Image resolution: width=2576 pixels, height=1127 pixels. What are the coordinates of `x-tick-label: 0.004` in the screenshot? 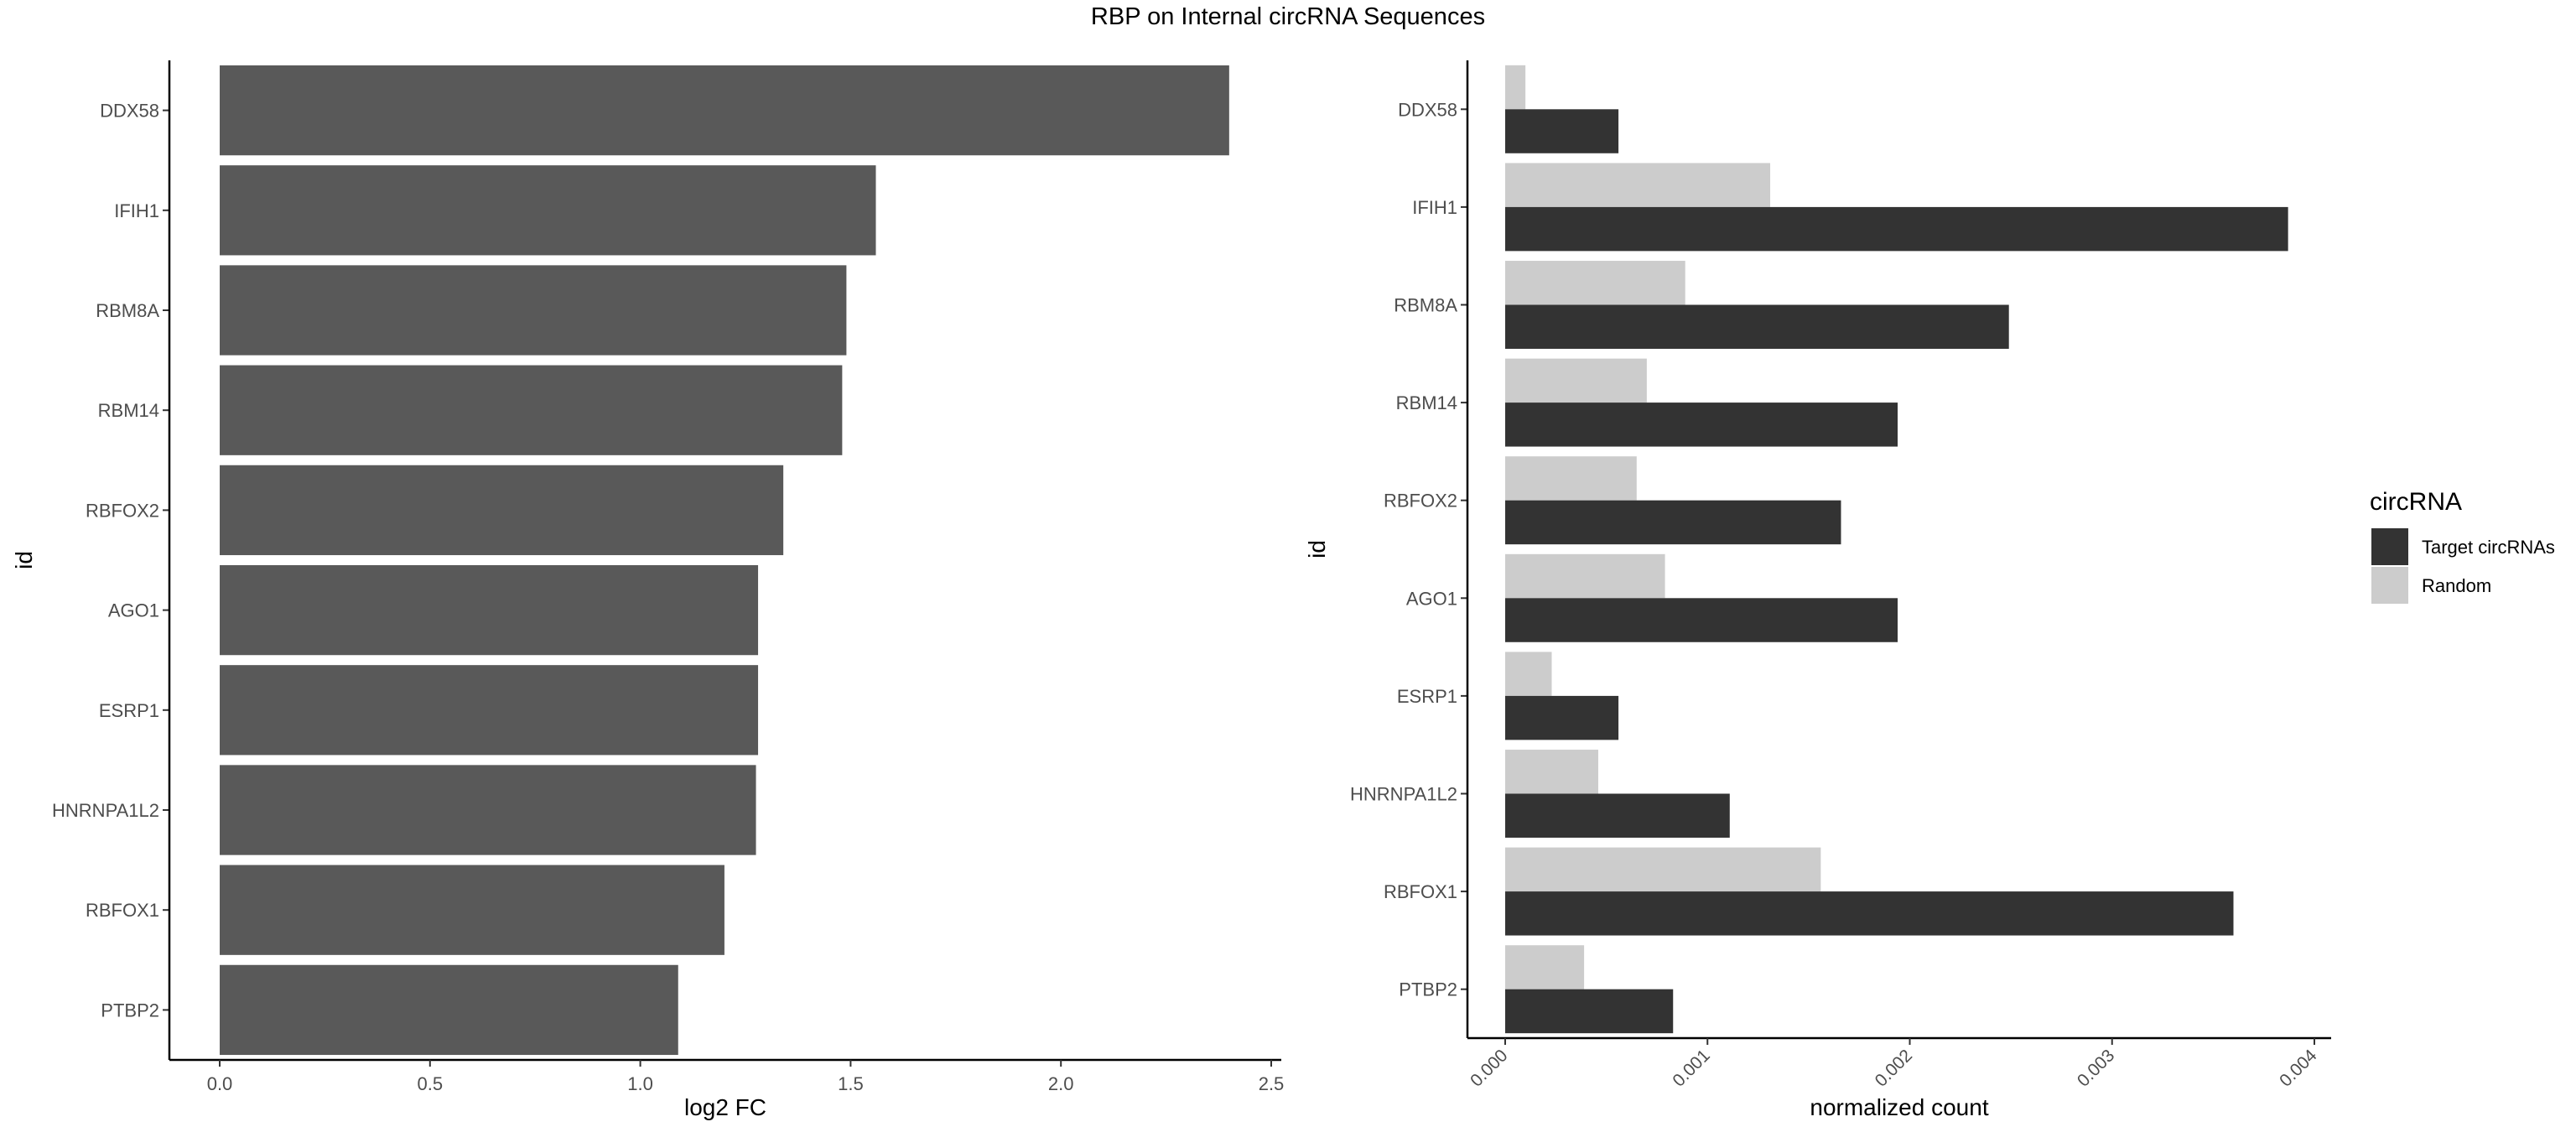 It's located at (2298, 1068).